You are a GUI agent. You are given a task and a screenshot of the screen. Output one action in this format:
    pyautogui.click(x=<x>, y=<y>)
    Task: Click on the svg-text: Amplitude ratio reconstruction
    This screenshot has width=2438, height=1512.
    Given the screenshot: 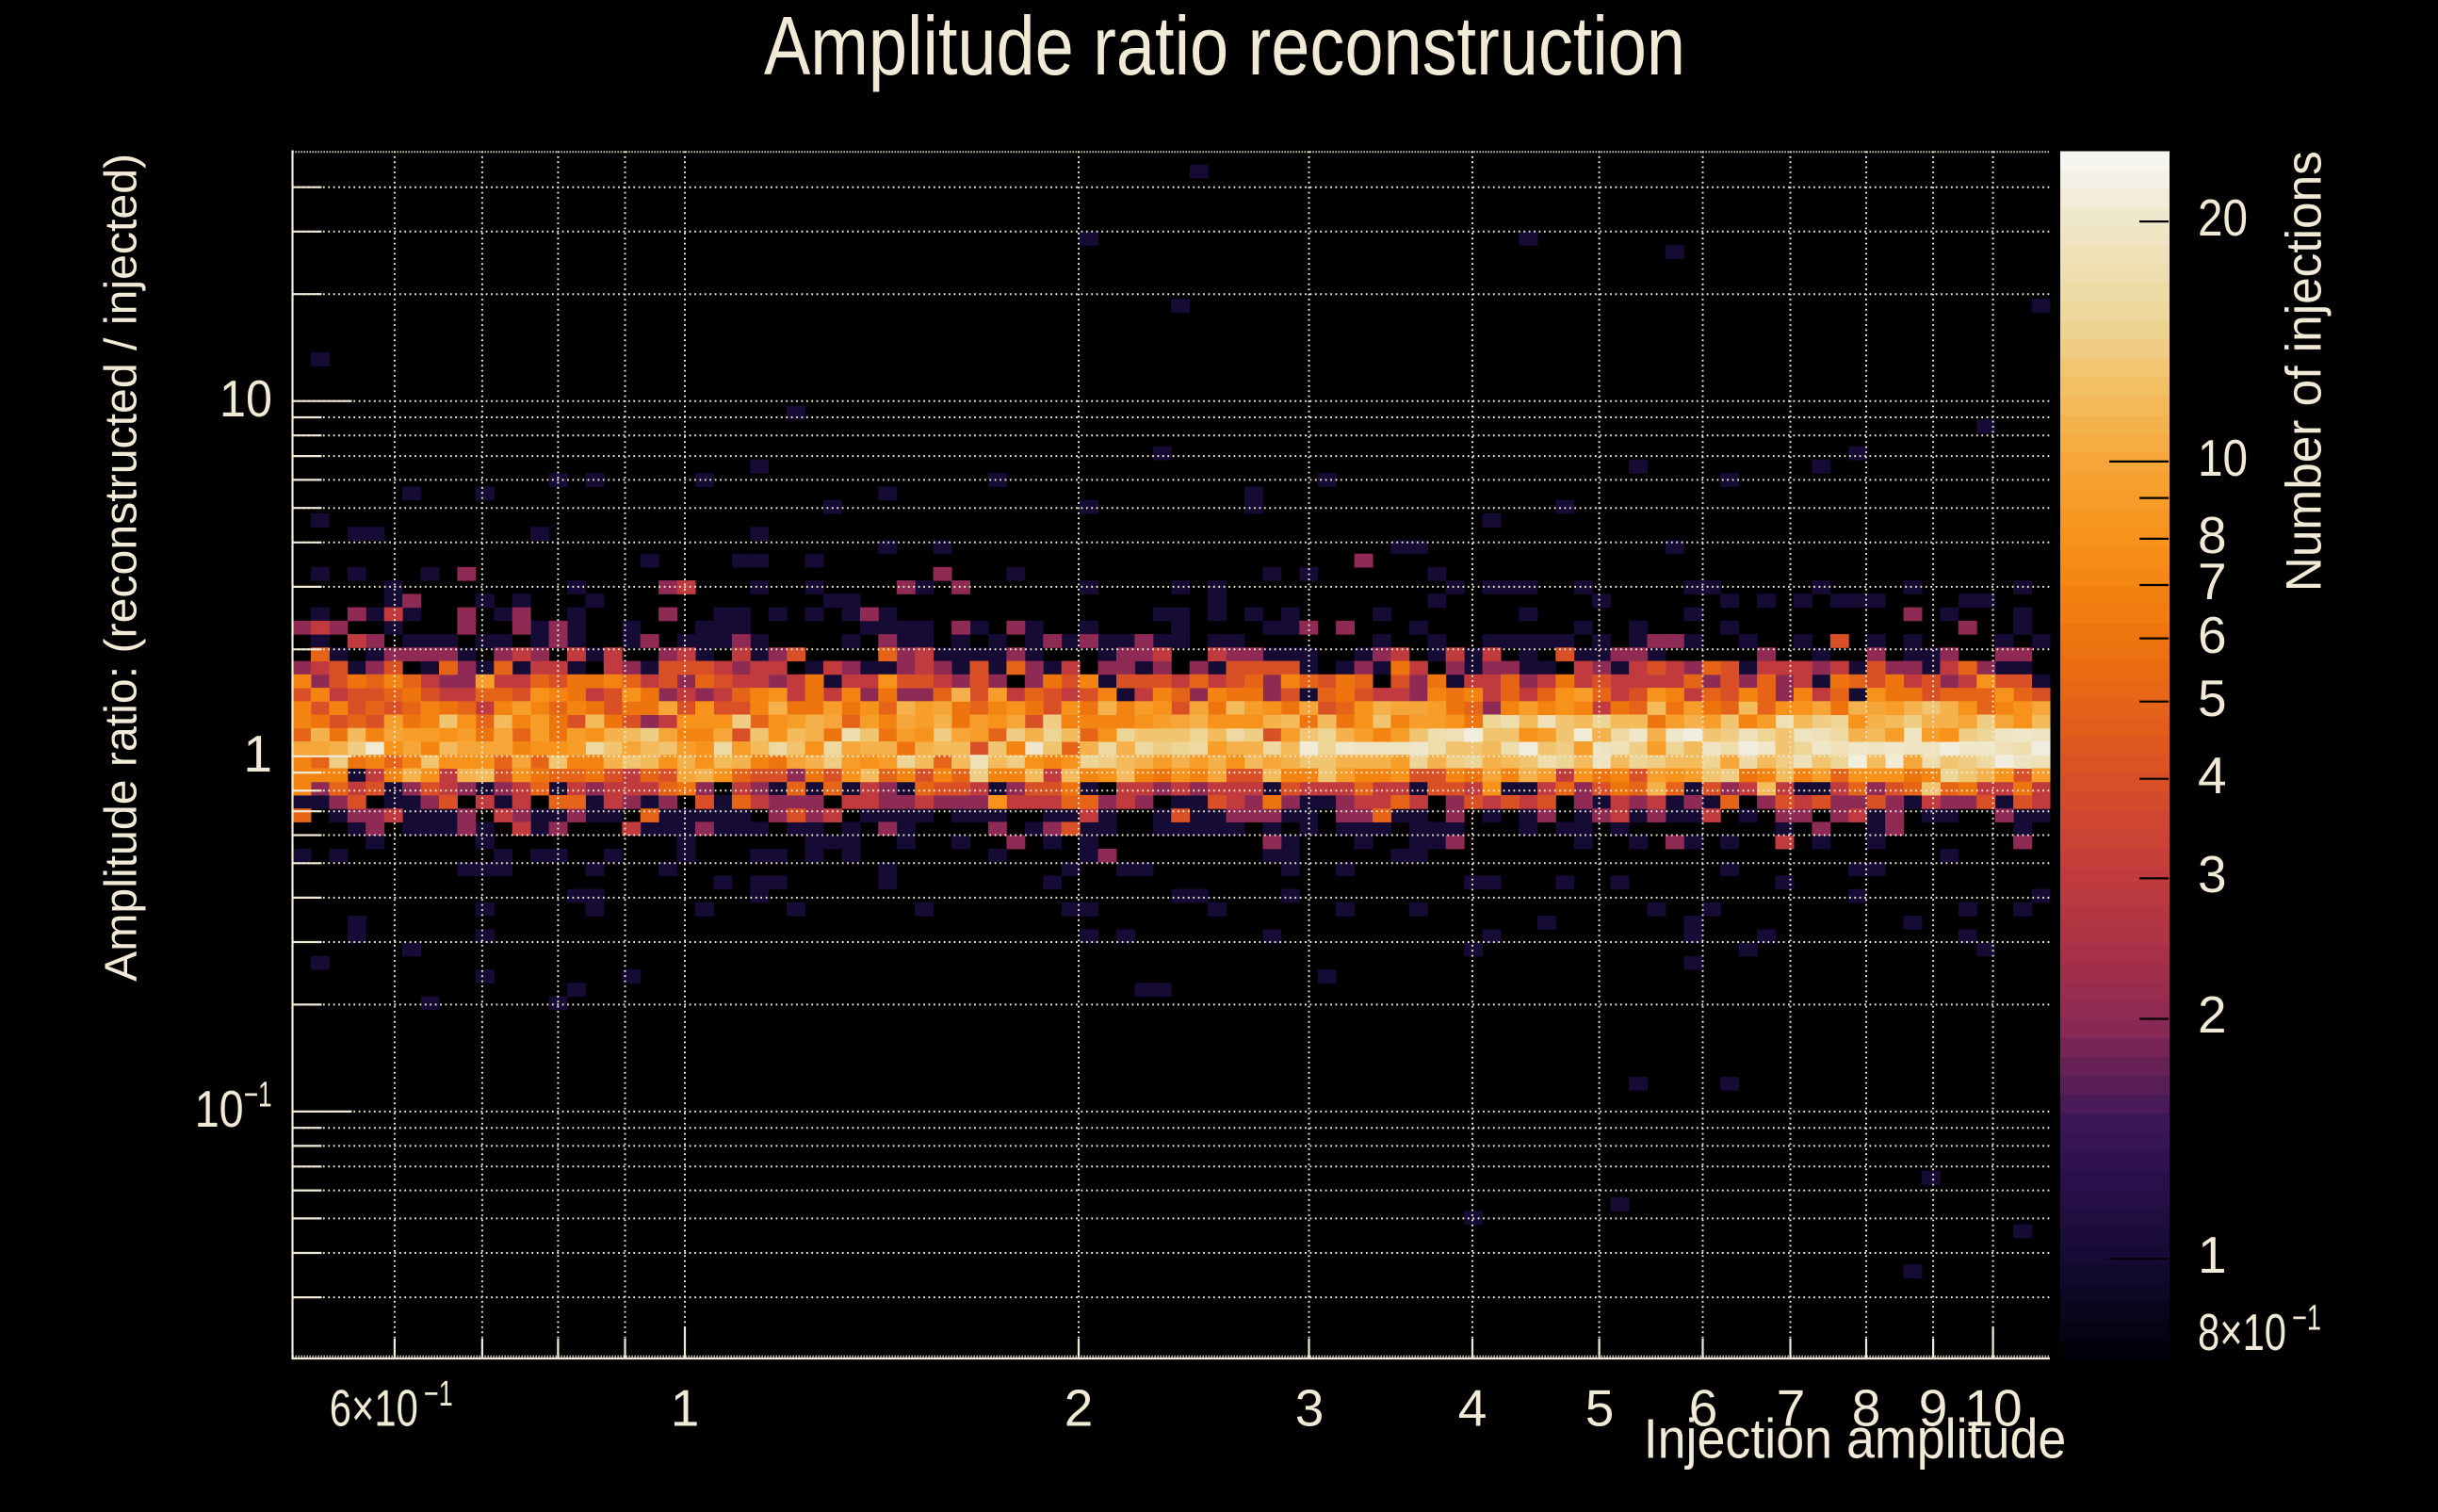 What is the action you would take?
    pyautogui.click(x=1224, y=46)
    